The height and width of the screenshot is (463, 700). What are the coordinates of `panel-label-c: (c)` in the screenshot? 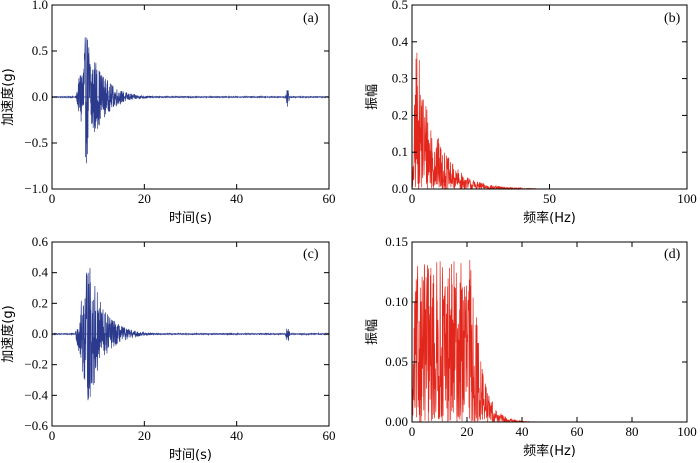 It's located at (311, 254).